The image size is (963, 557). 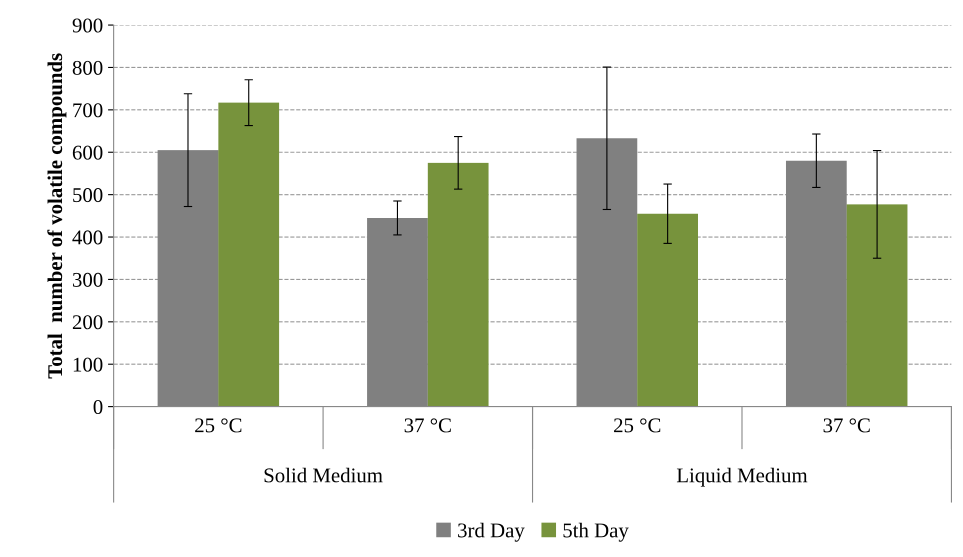 What do you see at coordinates (491, 532) in the screenshot?
I see `legend-label: 3rd Day` at bounding box center [491, 532].